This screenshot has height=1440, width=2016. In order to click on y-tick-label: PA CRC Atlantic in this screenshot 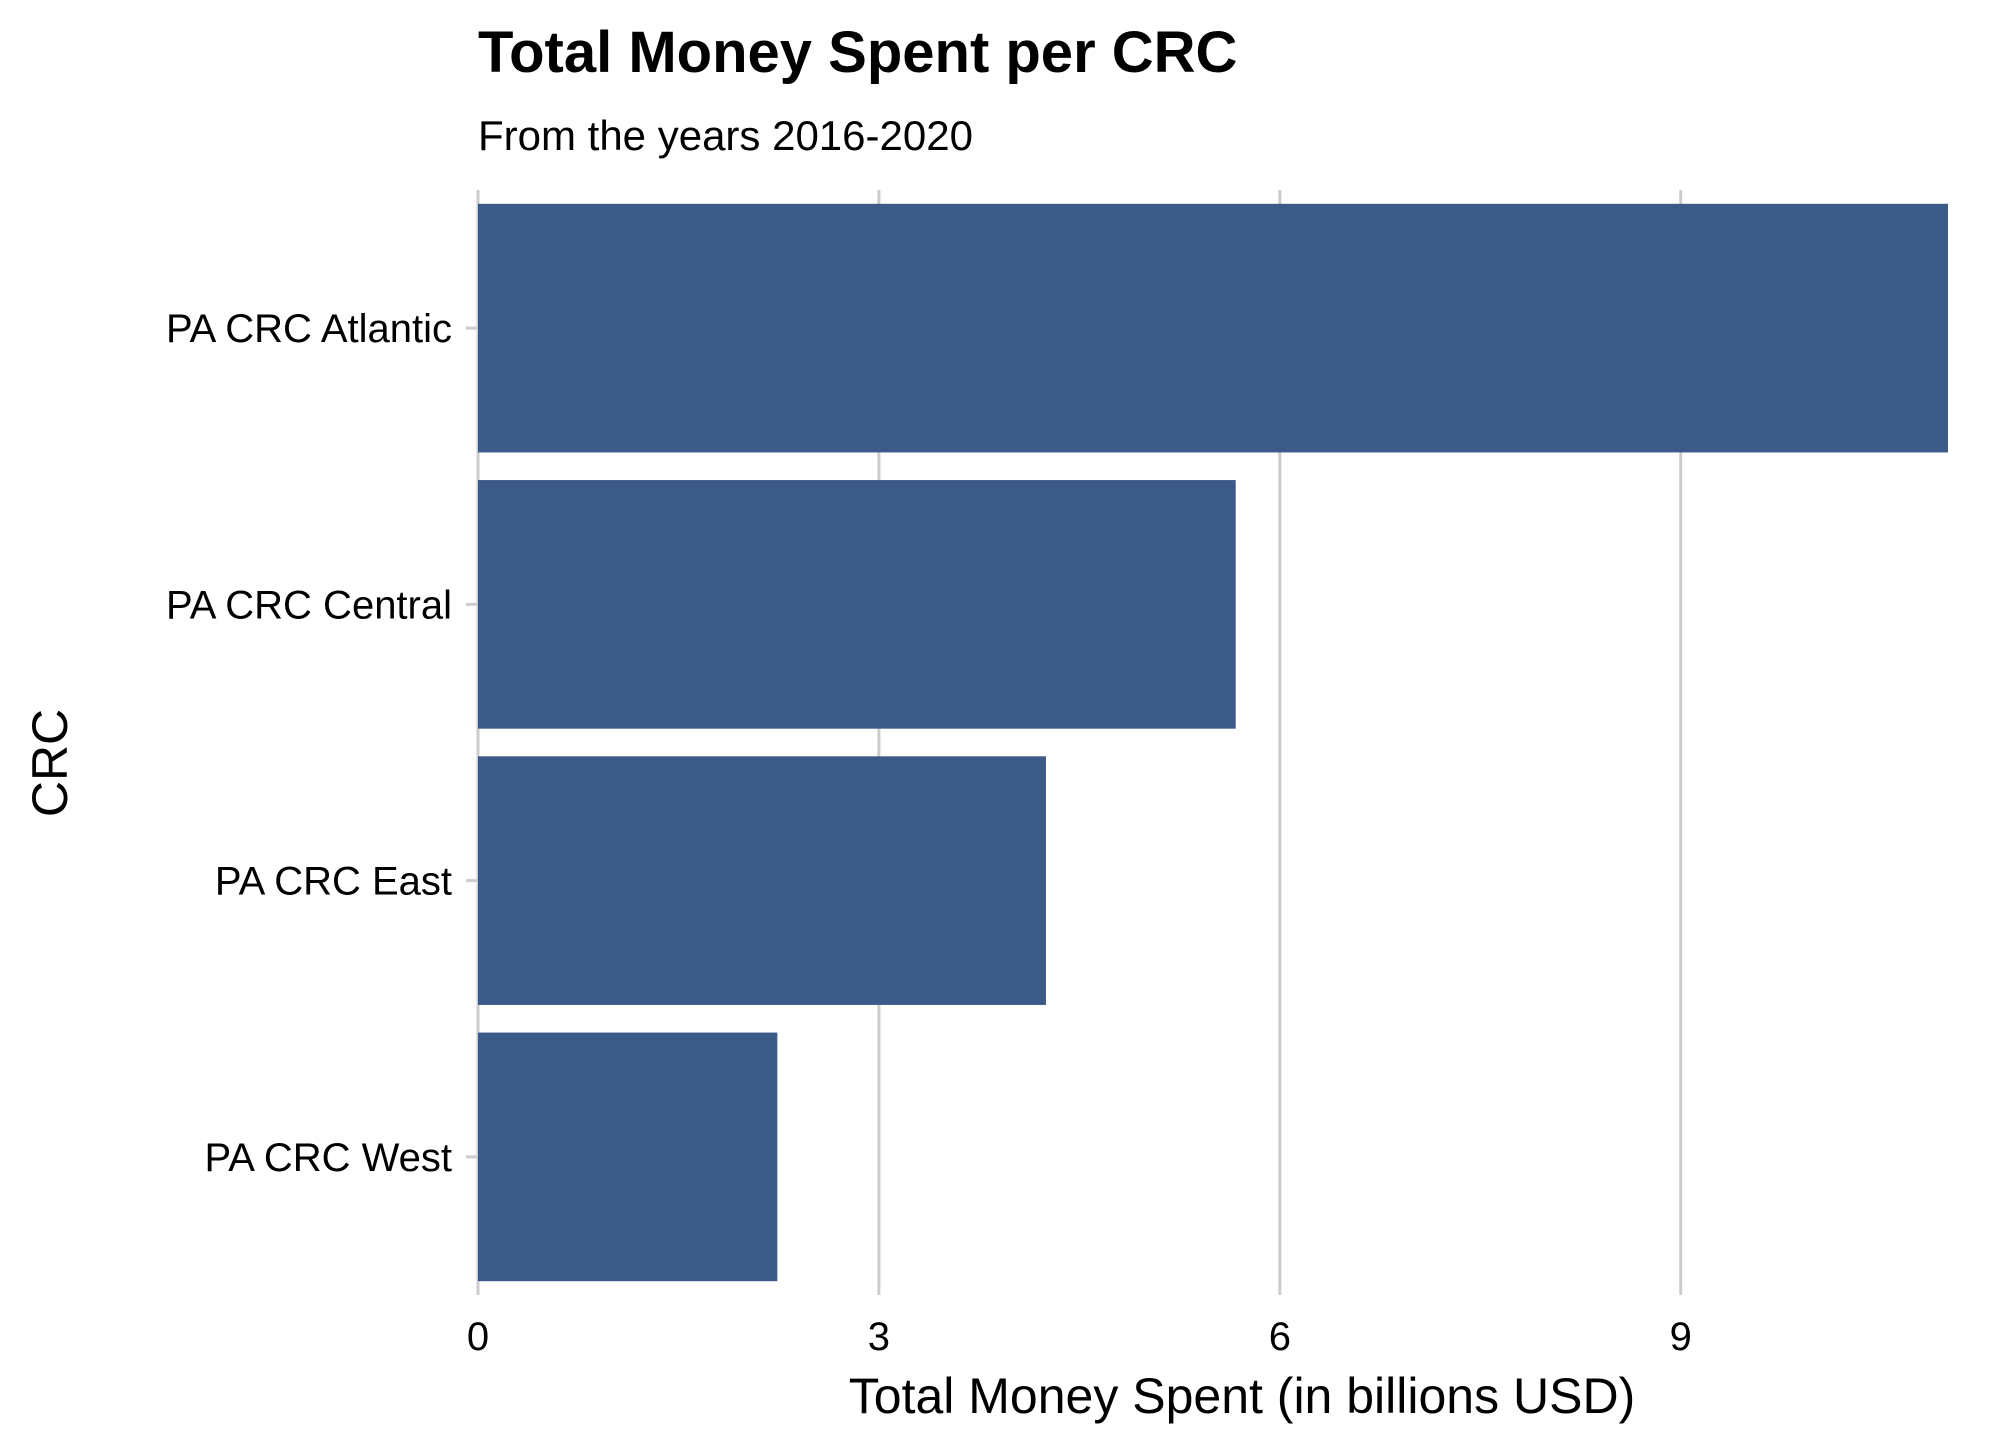, I will do `click(309, 329)`.